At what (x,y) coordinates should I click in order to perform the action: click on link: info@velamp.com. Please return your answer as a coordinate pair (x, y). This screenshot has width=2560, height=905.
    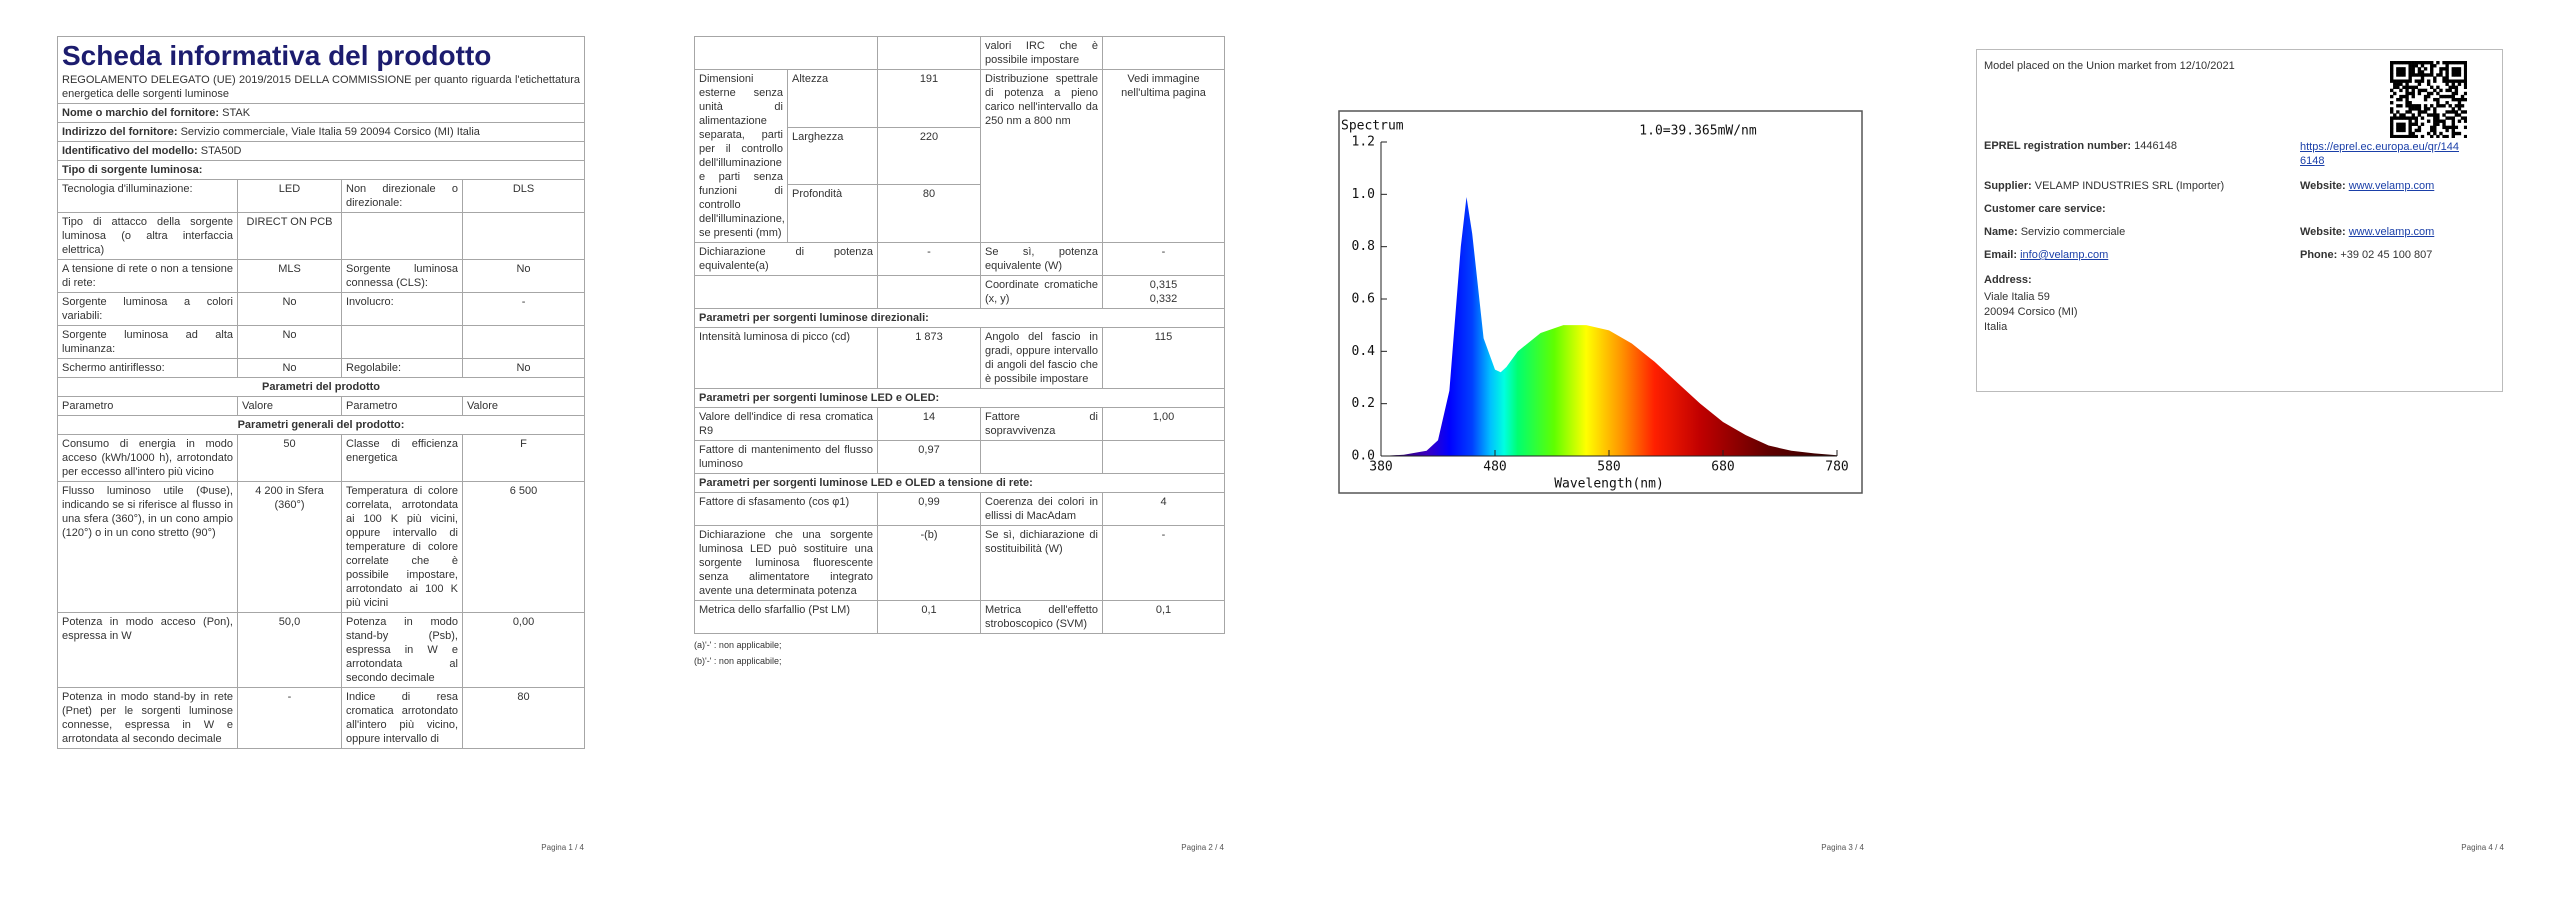
    Looking at the image, I should click on (2064, 255).